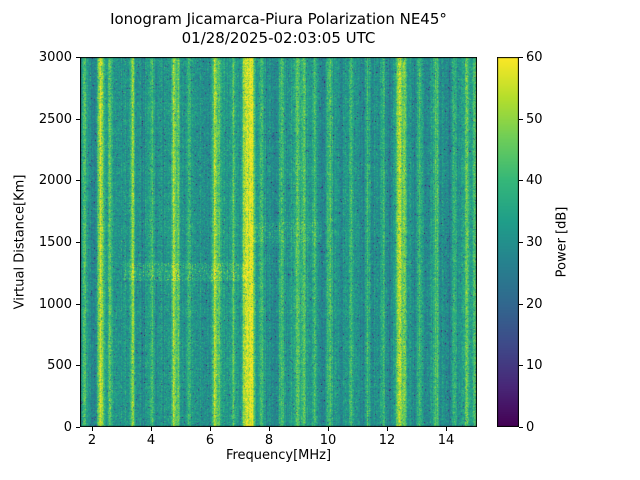 The image size is (640, 480). Describe the element at coordinates (92, 440) in the screenshot. I see `x-tick-label: 2` at that location.